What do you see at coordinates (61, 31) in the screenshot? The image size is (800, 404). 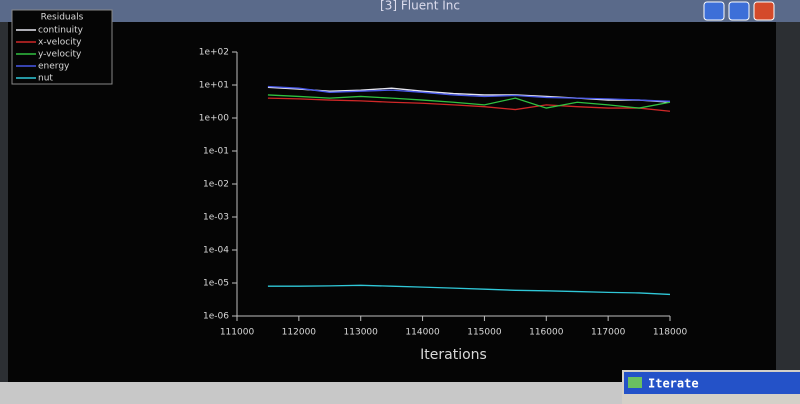 I see `legend-label: continuity` at bounding box center [61, 31].